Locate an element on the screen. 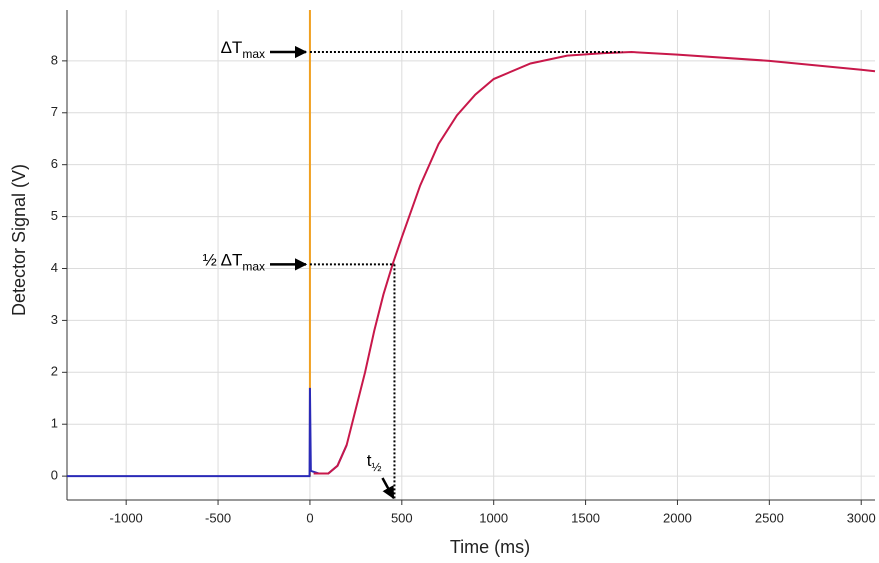 The height and width of the screenshot is (563, 879). y-tick-label: 1 is located at coordinates (54, 423).